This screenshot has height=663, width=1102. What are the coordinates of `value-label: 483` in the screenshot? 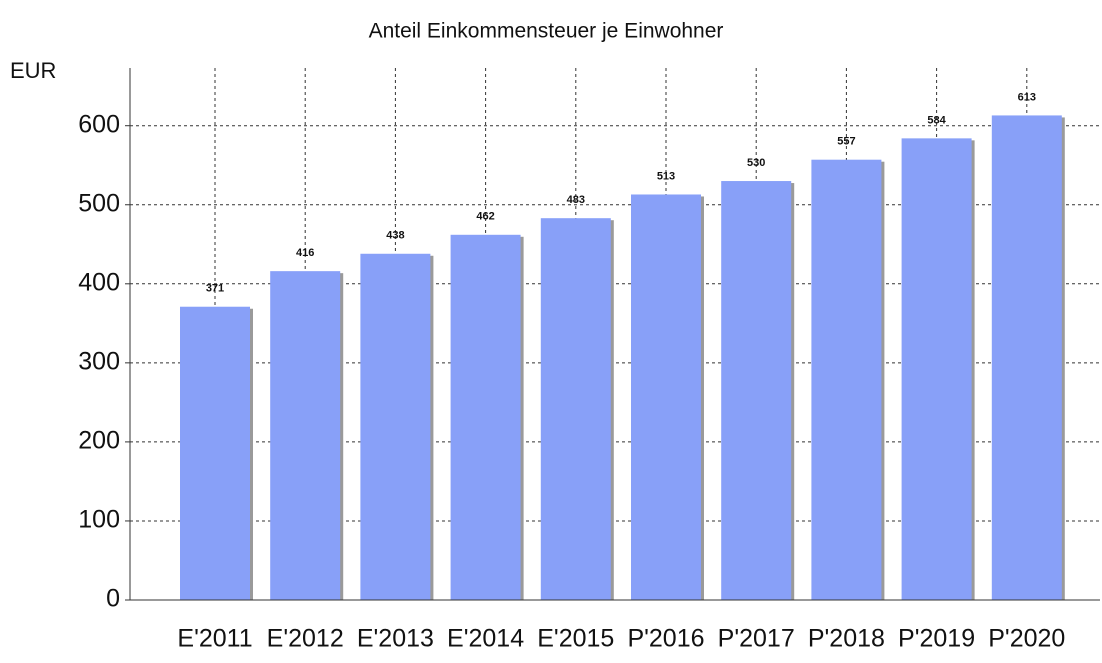 It's located at (576, 200).